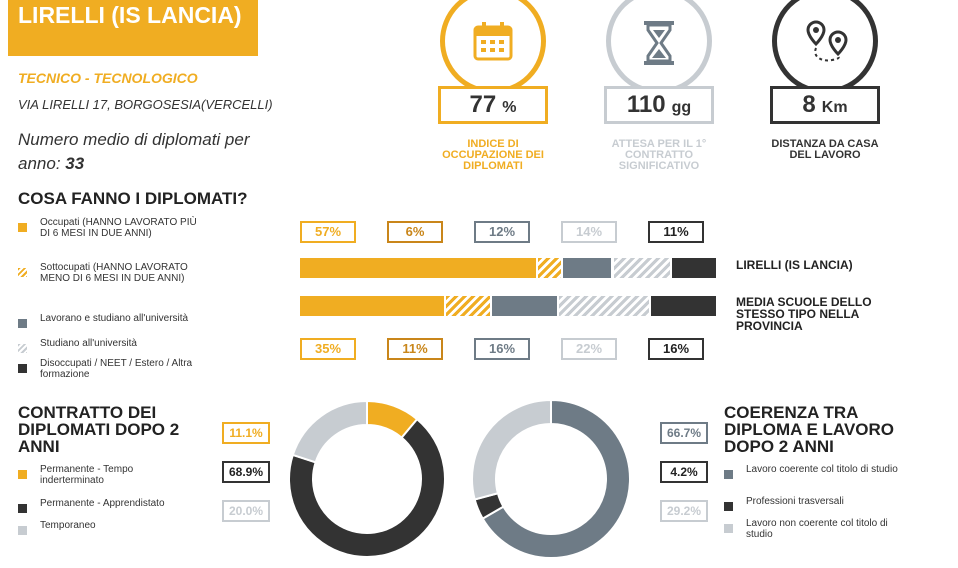 This screenshot has width=958, height=568. What do you see at coordinates (87, 475) in the screenshot?
I see `legend-label: Permanente - Tempo inderterminato` at bounding box center [87, 475].